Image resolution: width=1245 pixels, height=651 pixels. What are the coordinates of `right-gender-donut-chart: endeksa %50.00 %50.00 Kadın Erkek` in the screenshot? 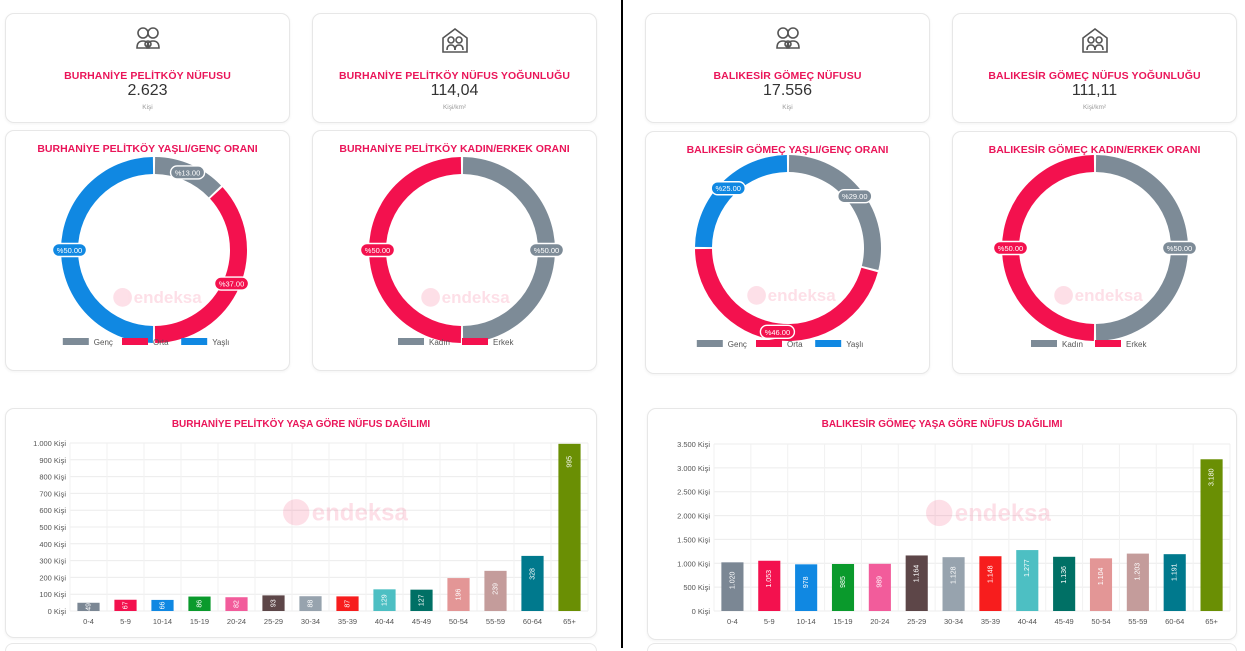 It's located at (1095, 252).